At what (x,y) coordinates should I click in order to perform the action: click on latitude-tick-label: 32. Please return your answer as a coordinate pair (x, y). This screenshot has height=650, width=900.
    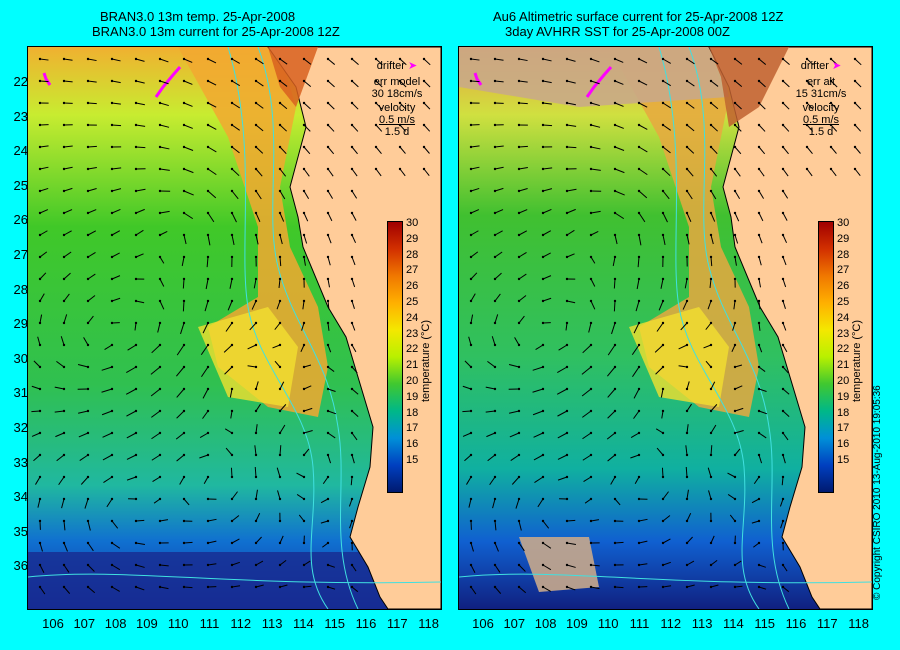
    Looking at the image, I should click on (20, 427).